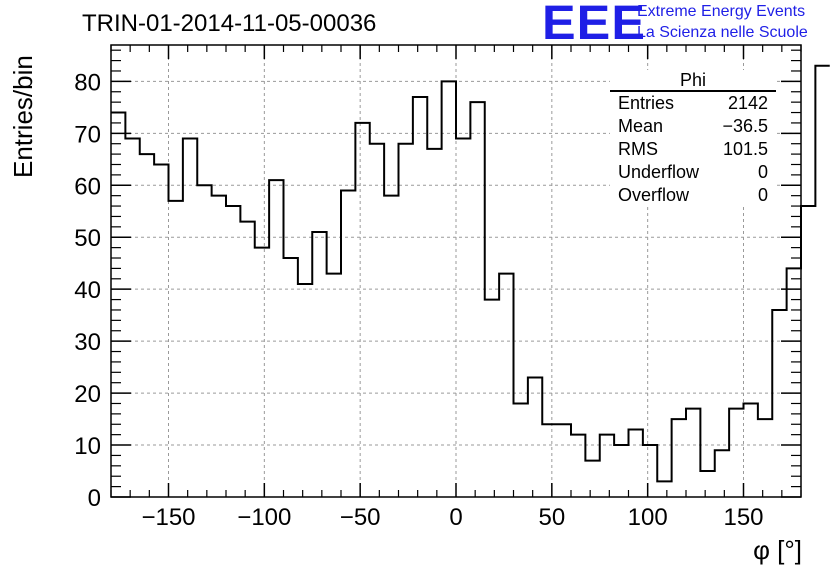 The image size is (836, 572). I want to click on y-tick-label: 80, so click(87, 82).